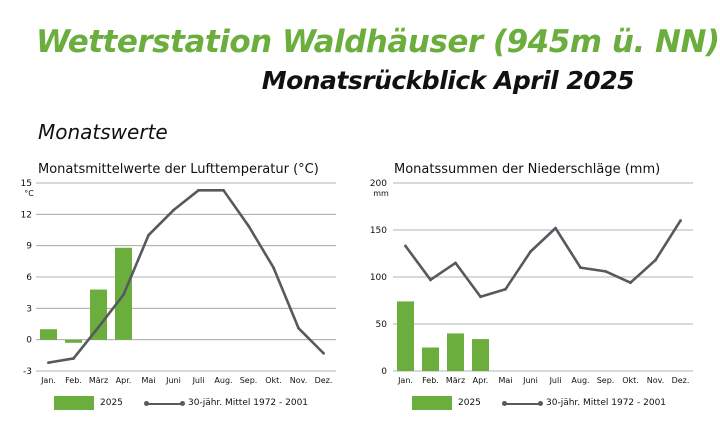 The height and width of the screenshot is (430, 720). Describe the element at coordinates (26, 215) in the screenshot. I see `y-tick-label: 12` at that location.